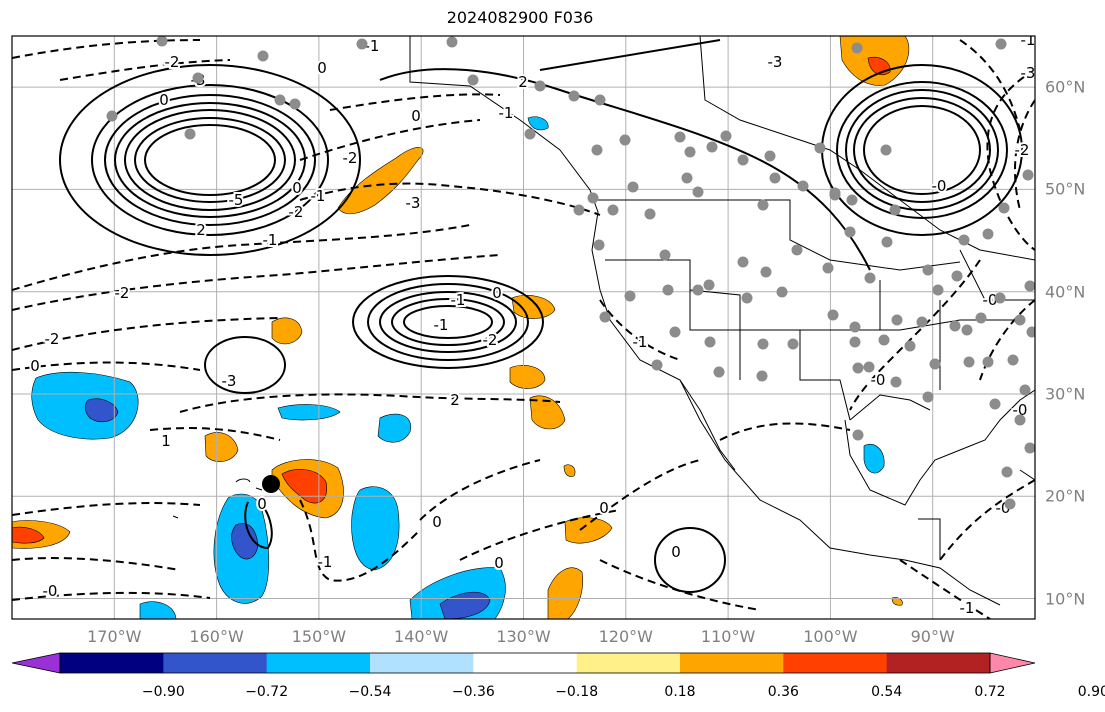 The width and height of the screenshot is (1105, 712). Describe the element at coordinates (1065, 87) in the screenshot. I see `latitude-tick-label: 60°N` at that location.